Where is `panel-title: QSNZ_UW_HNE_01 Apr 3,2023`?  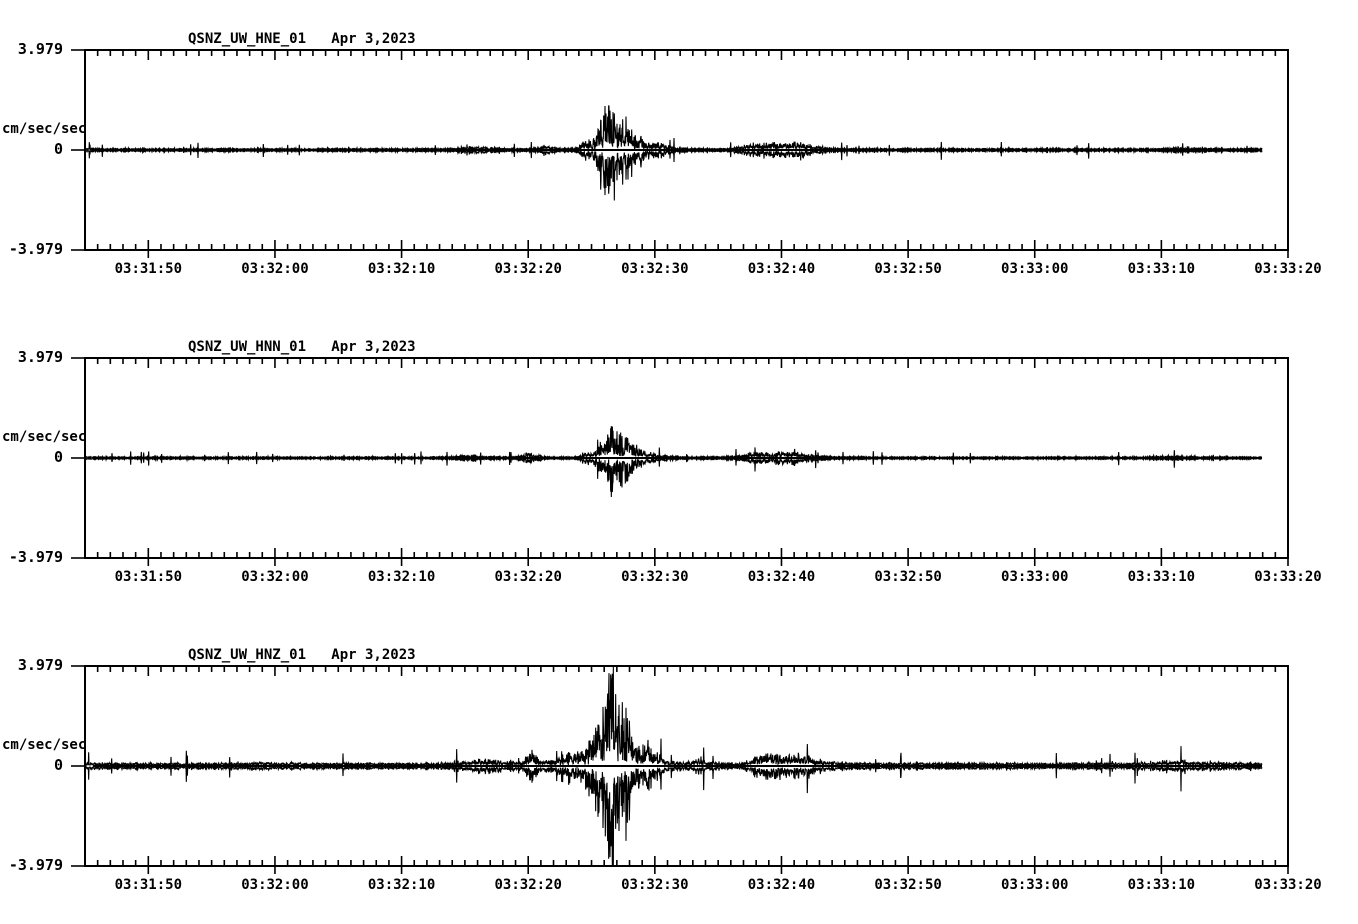 panel-title: QSNZ_UW_HNE_01 Apr 3,2023 is located at coordinates (302, 39).